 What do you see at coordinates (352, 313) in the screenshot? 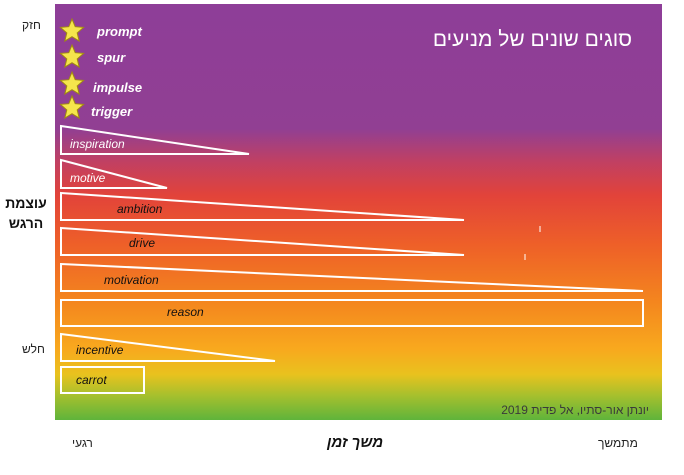
I see `bar-shape-reason` at bounding box center [352, 313].